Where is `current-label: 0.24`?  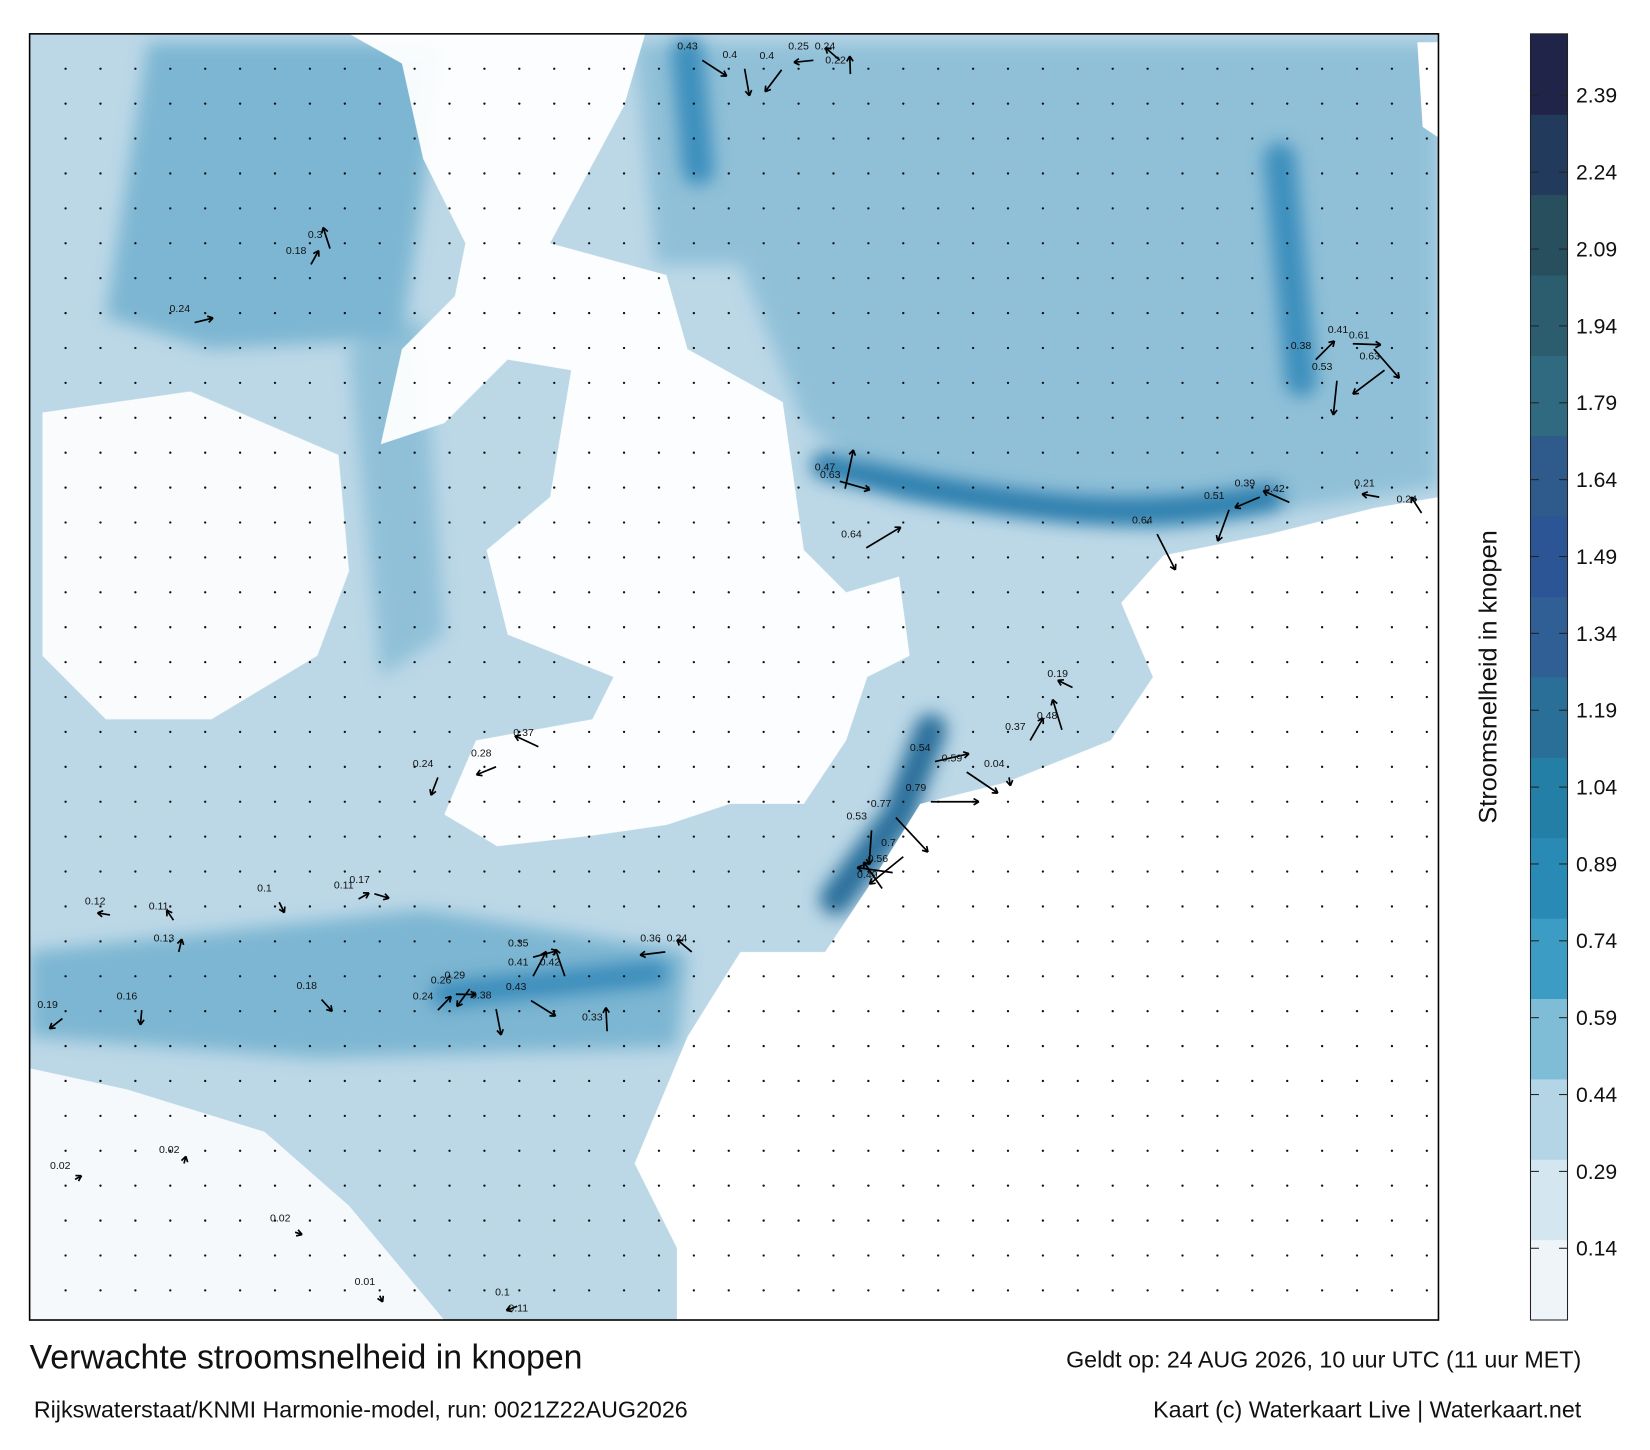
current-label: 0.24 is located at coordinates (423, 764).